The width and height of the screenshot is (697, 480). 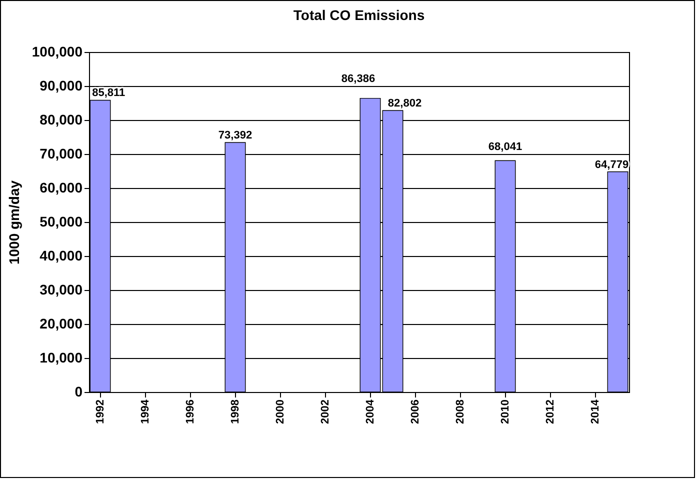 What do you see at coordinates (100, 412) in the screenshot?
I see `x-tick-label: 1992` at bounding box center [100, 412].